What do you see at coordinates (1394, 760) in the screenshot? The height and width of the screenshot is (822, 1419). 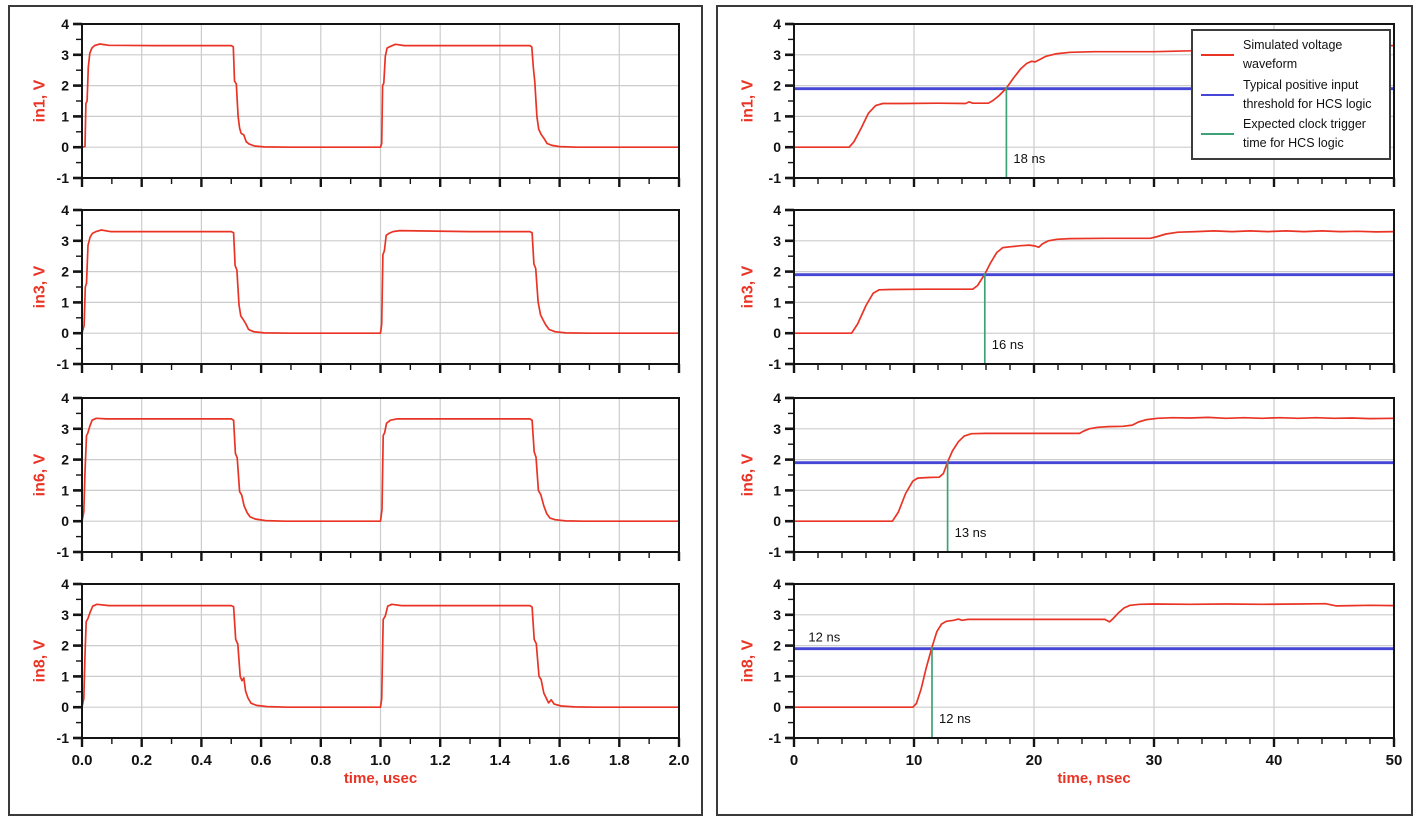 I see `x-tick-label: 50` at bounding box center [1394, 760].